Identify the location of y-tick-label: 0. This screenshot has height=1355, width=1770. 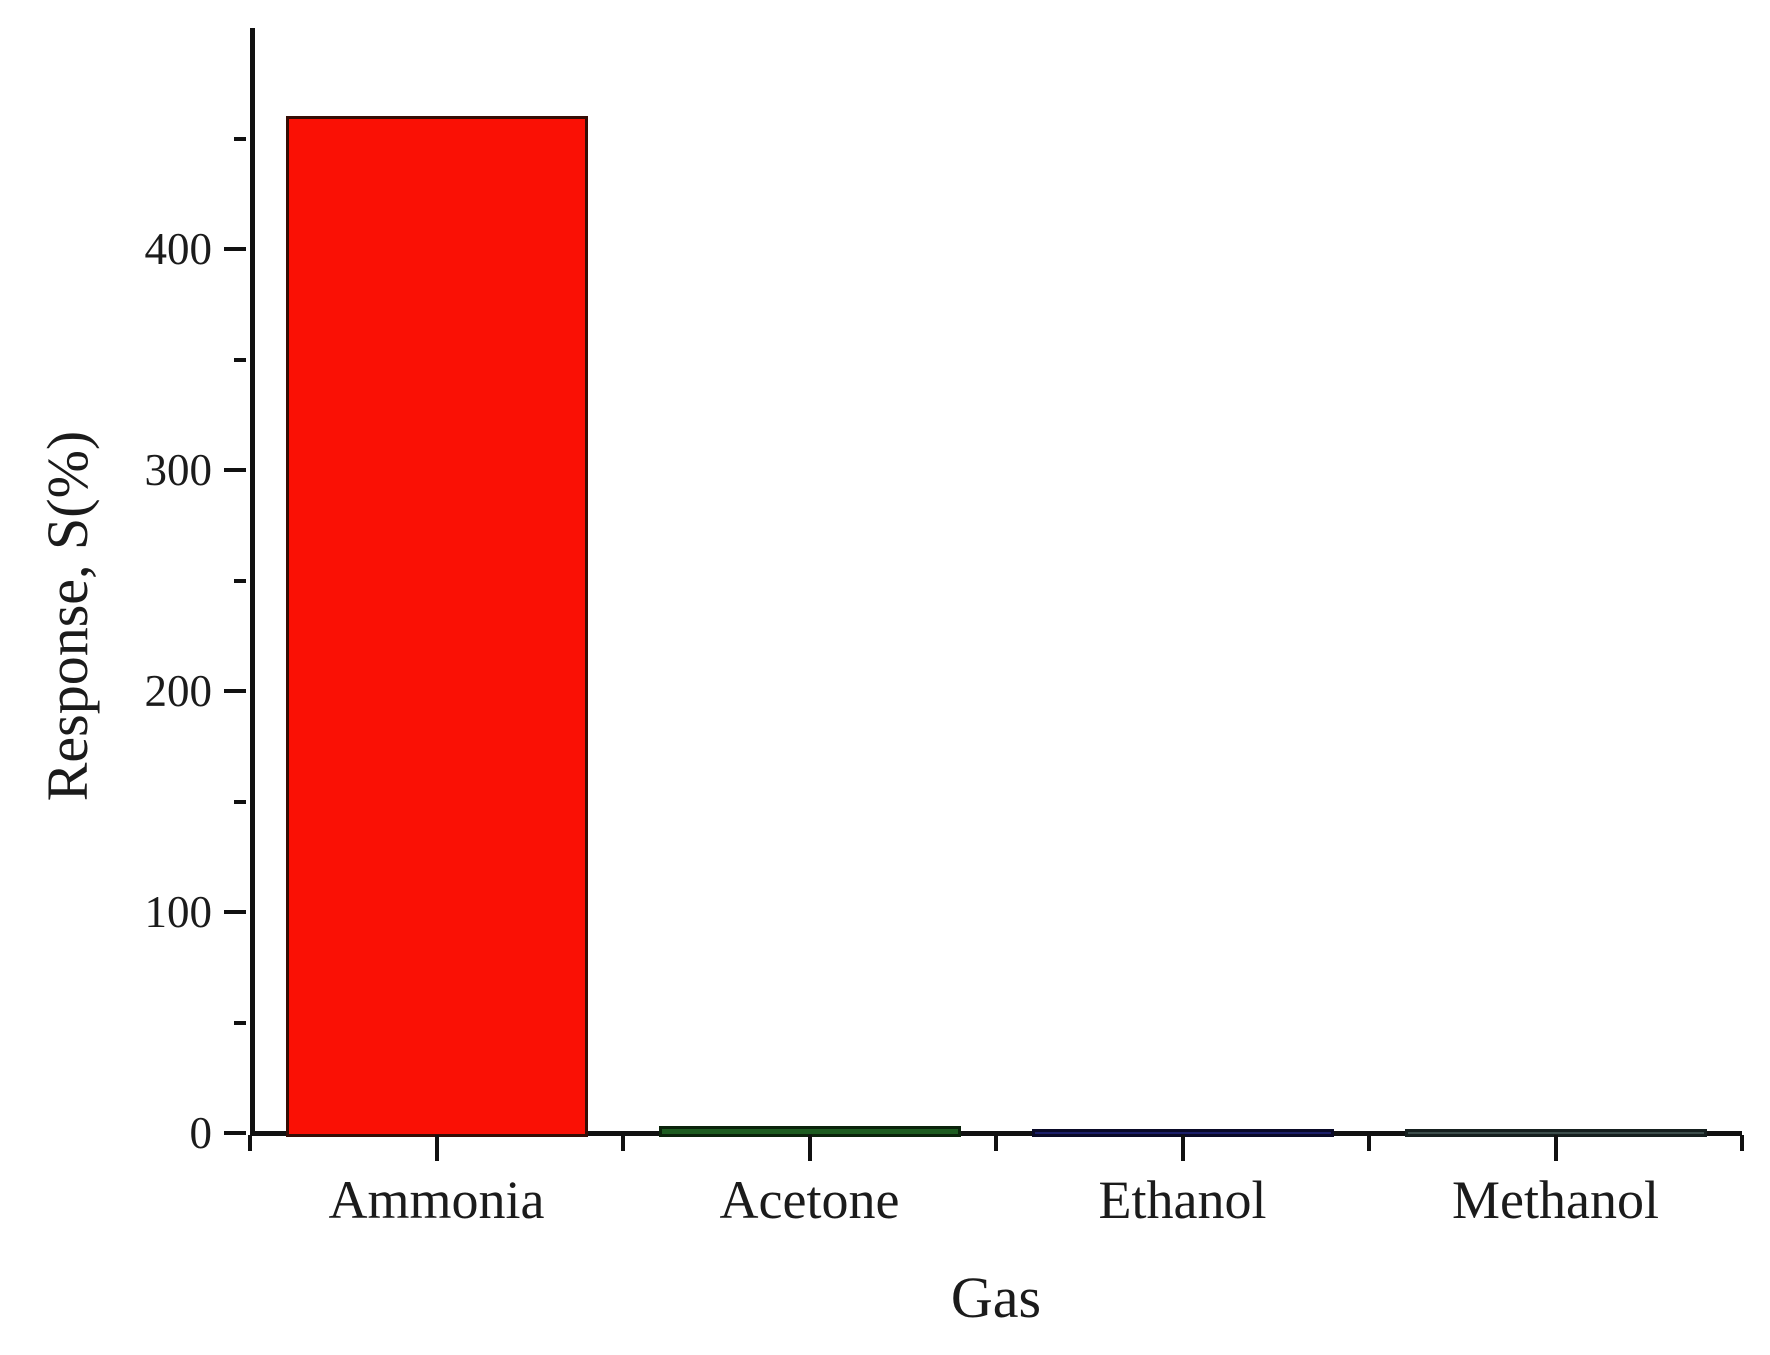
(201, 1133).